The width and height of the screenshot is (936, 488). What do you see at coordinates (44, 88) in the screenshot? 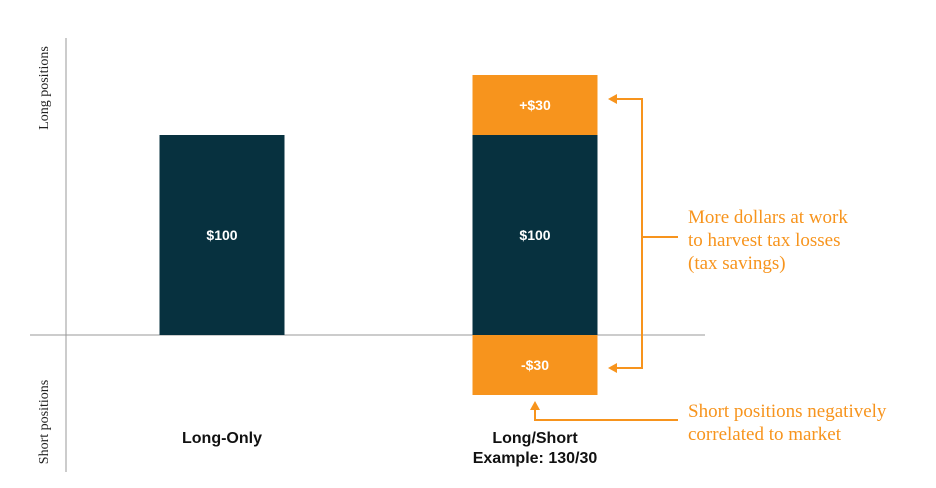
I see `y-axis-title-long: Long positions` at bounding box center [44, 88].